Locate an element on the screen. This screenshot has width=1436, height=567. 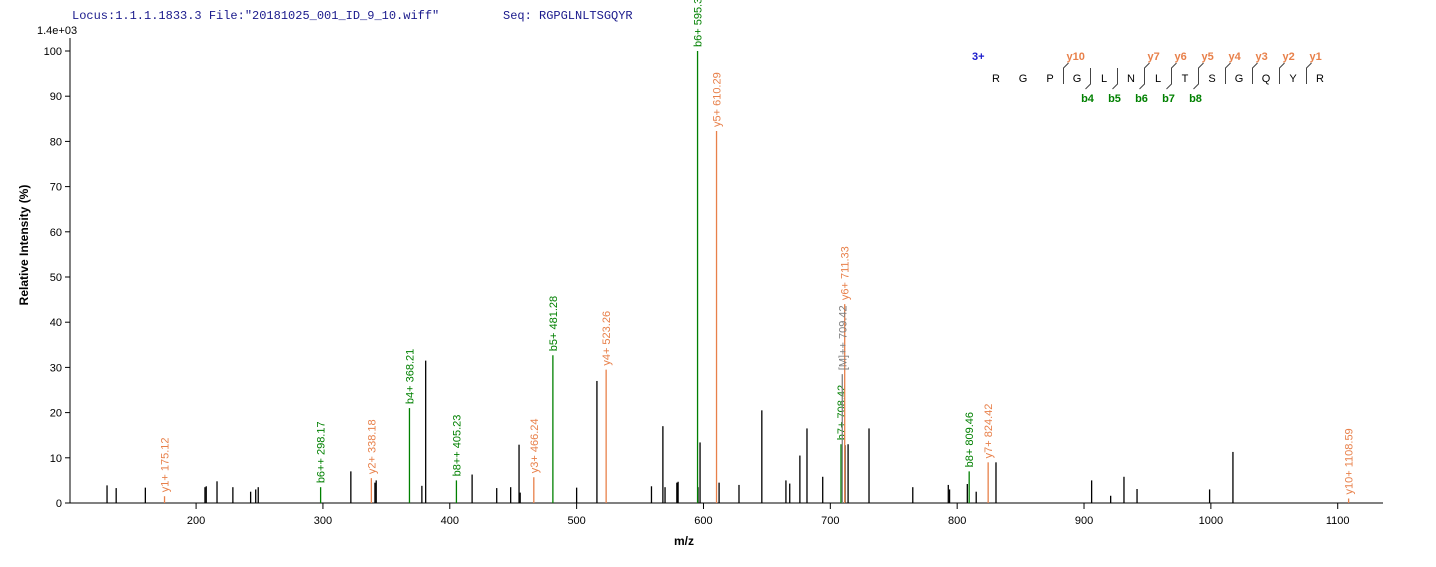
y-tick-label: 20 is located at coordinates (56, 414).